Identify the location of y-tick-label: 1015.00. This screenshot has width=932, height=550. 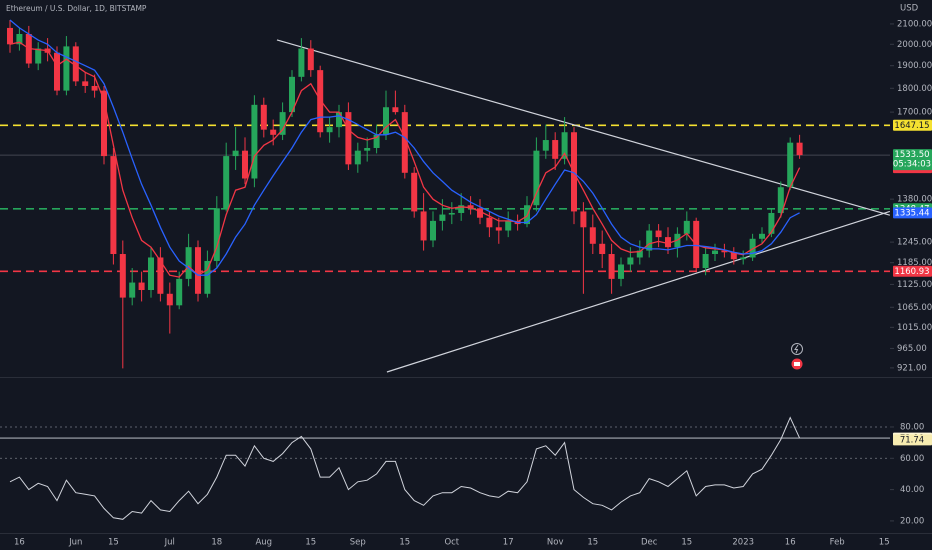
(914, 328).